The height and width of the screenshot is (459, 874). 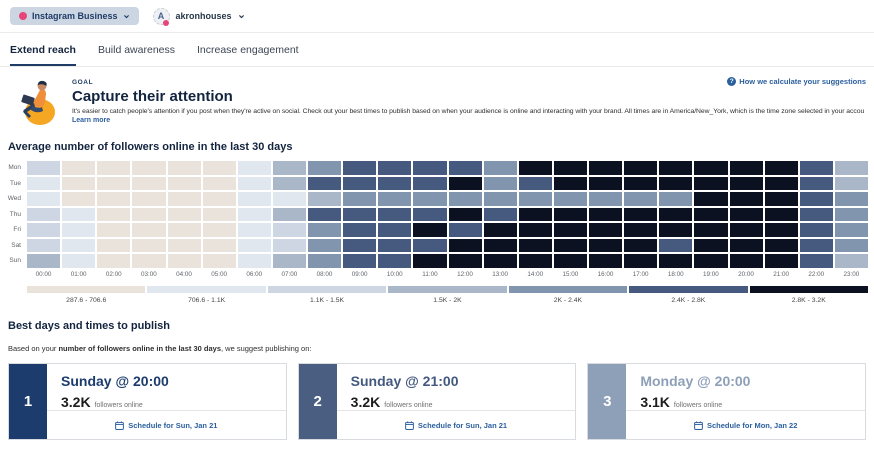 What do you see at coordinates (289, 274) in the screenshot?
I see `hour-tick-label: 07:00` at bounding box center [289, 274].